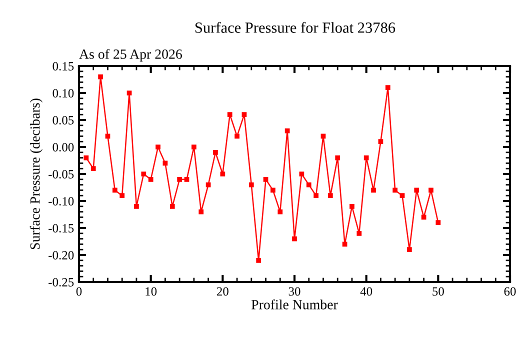 This screenshot has width=532, height=338. I want to click on x-tick-label: 10, so click(151, 291).